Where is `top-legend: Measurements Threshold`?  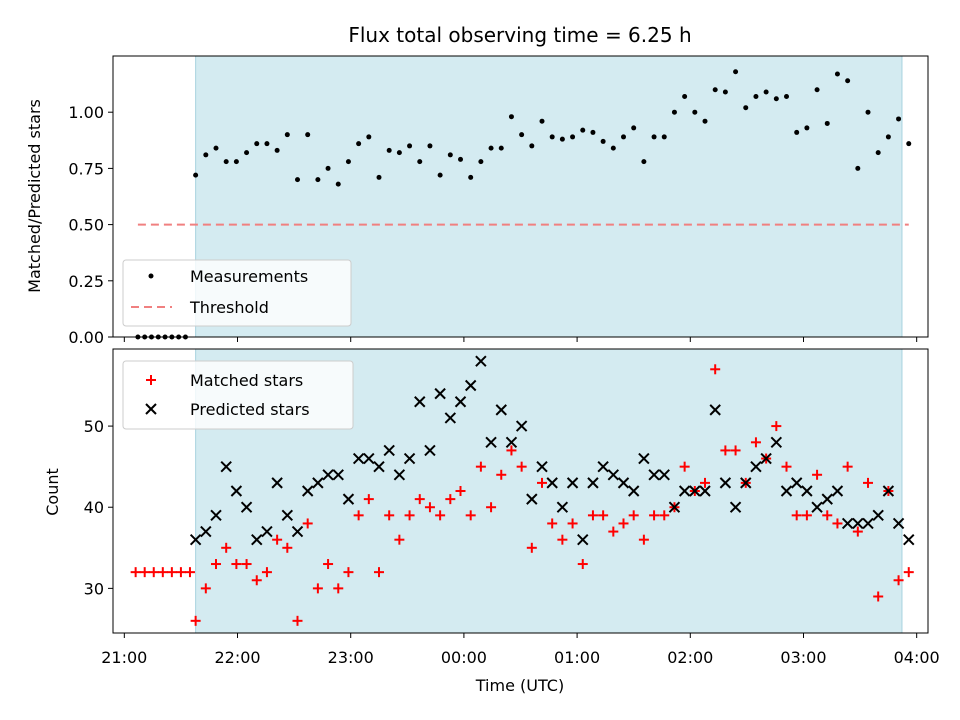 top-legend: Measurements Threshold is located at coordinates (237, 293).